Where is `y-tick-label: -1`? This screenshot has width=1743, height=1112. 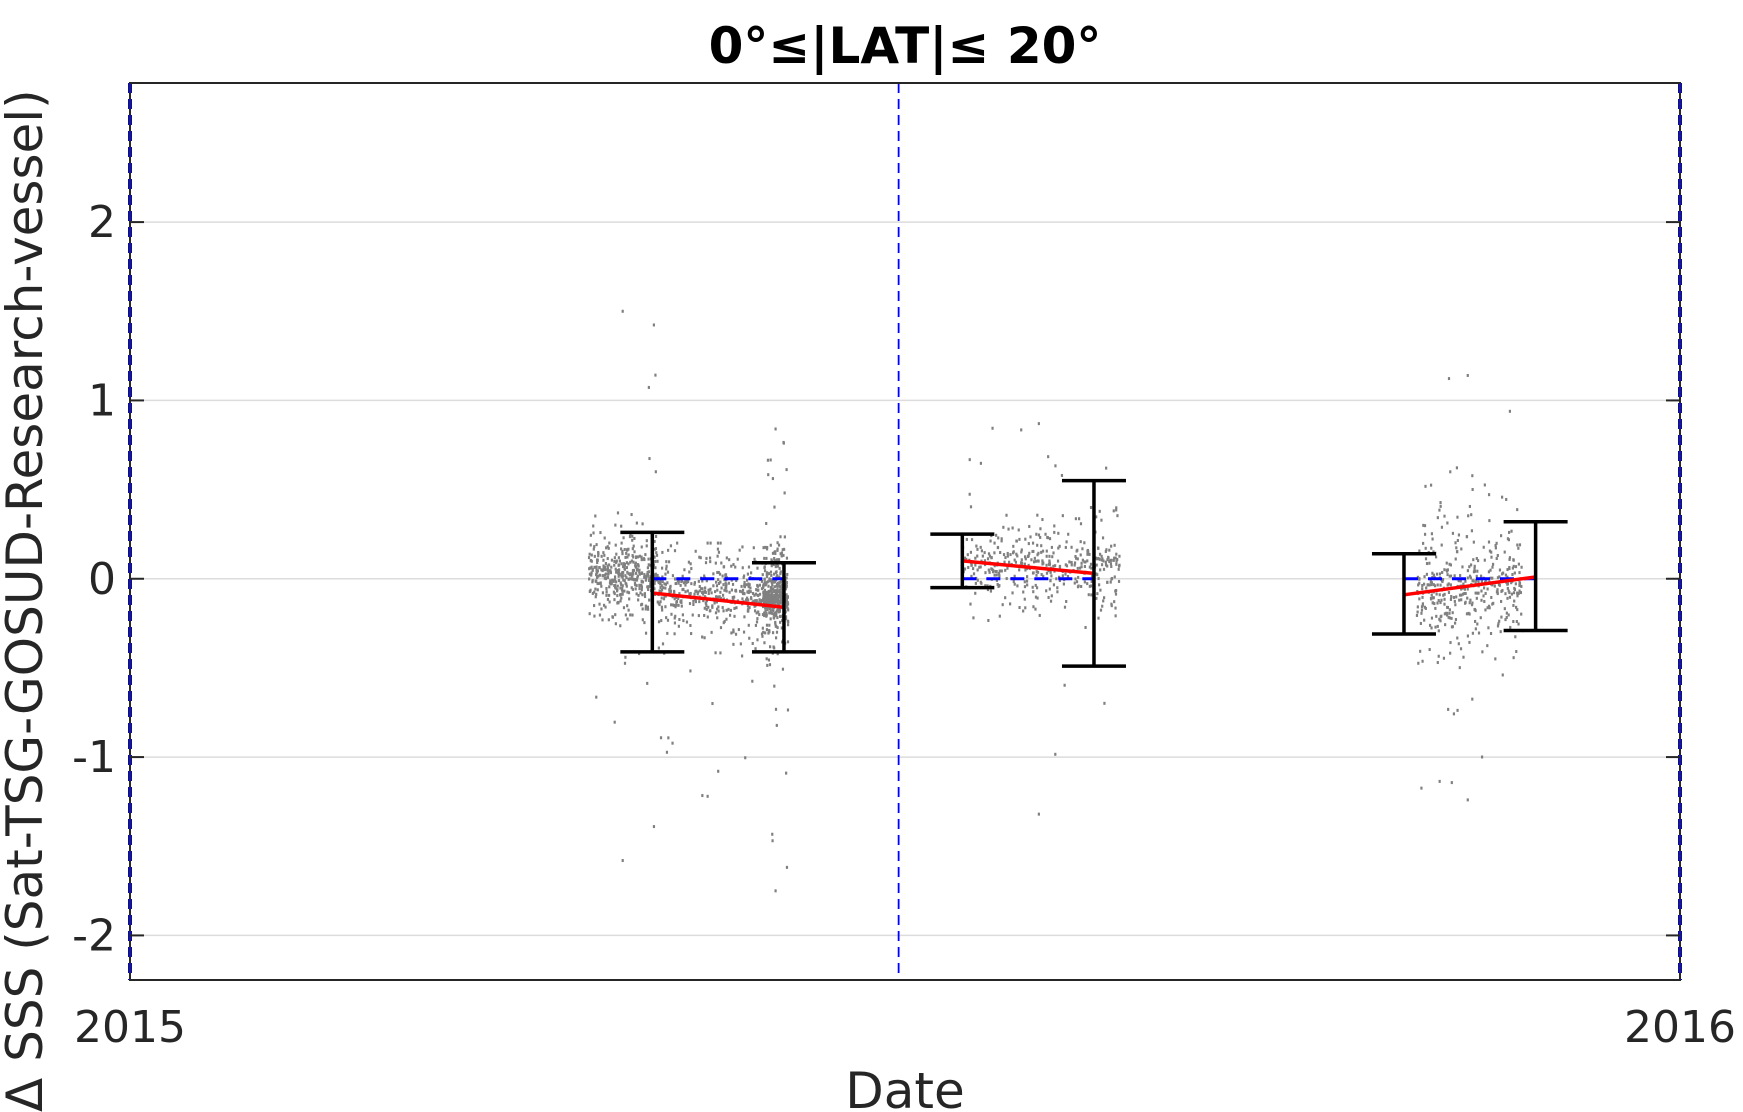 y-tick-label: -1 is located at coordinates (94, 757).